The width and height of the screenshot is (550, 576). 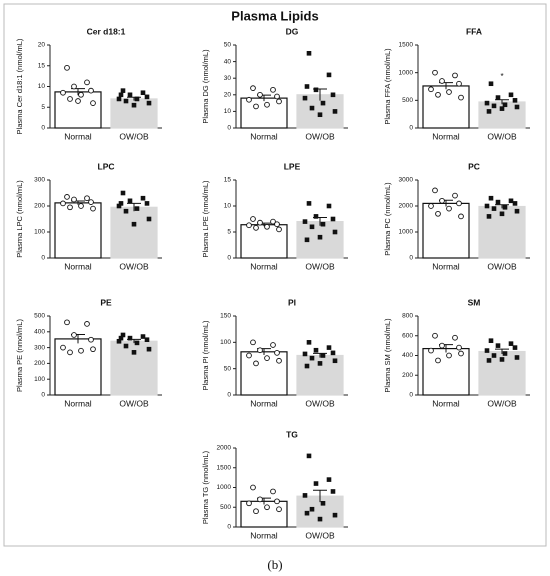 I want to click on y-tick-label: 5, so click(x=43, y=107).